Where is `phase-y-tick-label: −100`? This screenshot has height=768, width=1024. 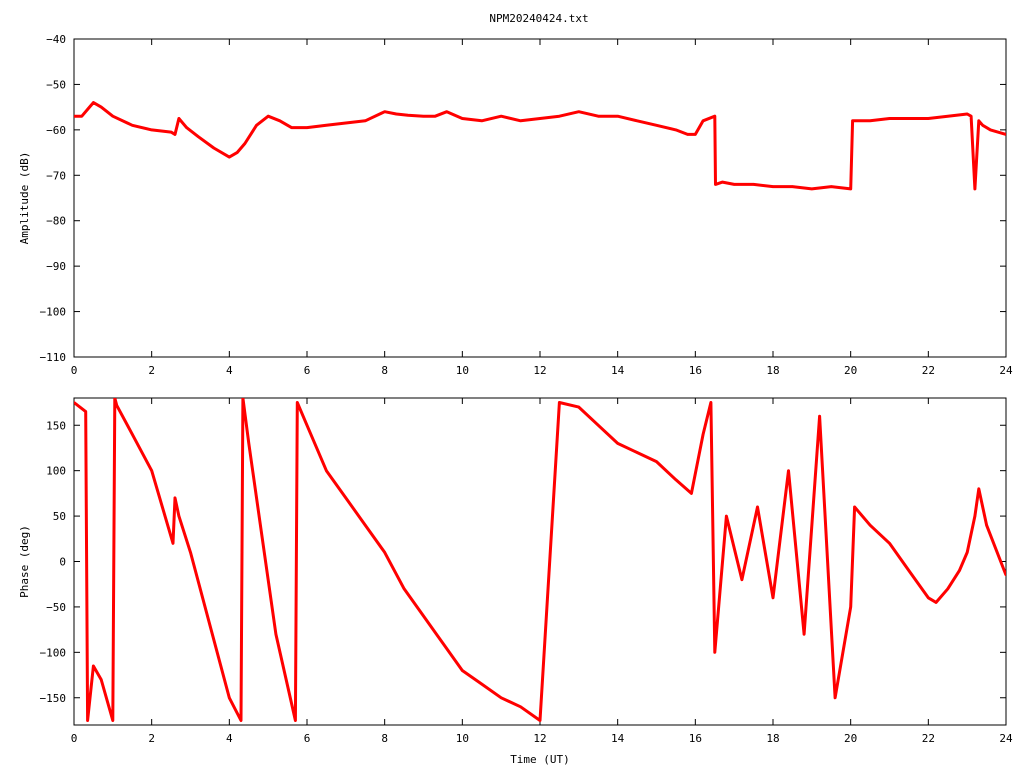
phase-y-tick-label: −100 is located at coordinates (53, 652).